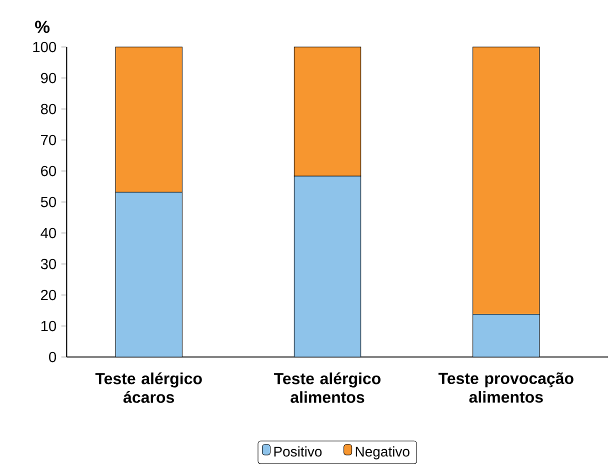 The width and height of the screenshot is (609, 465). Describe the element at coordinates (48, 78) in the screenshot. I see `y-tick-label: 90` at that location.